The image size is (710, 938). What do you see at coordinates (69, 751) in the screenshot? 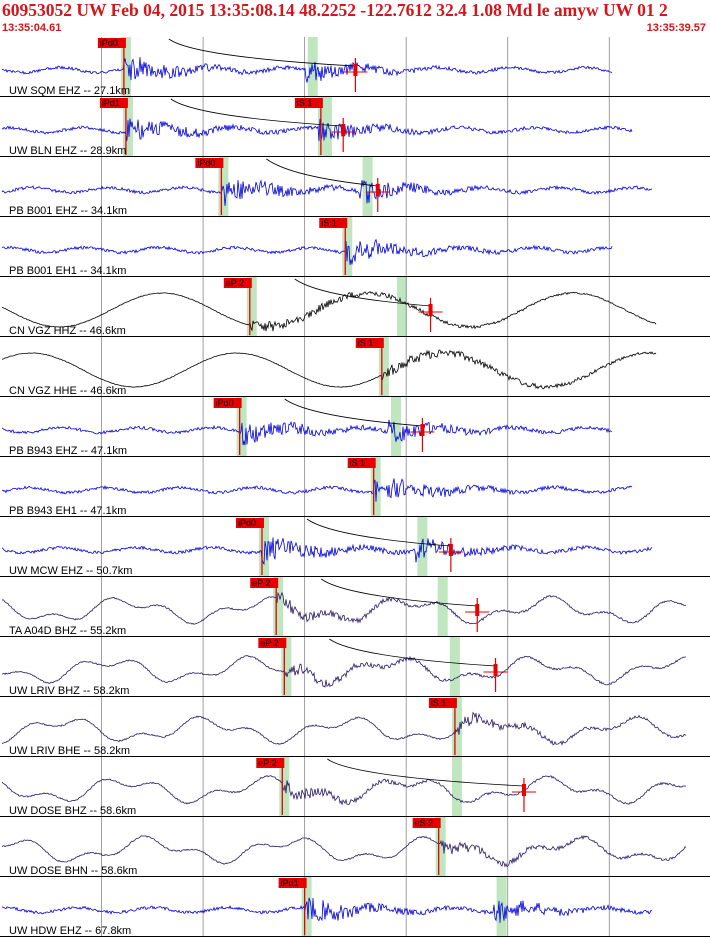
I see `trace-label: UW LRIV BHE -- 58.2km` at bounding box center [69, 751].